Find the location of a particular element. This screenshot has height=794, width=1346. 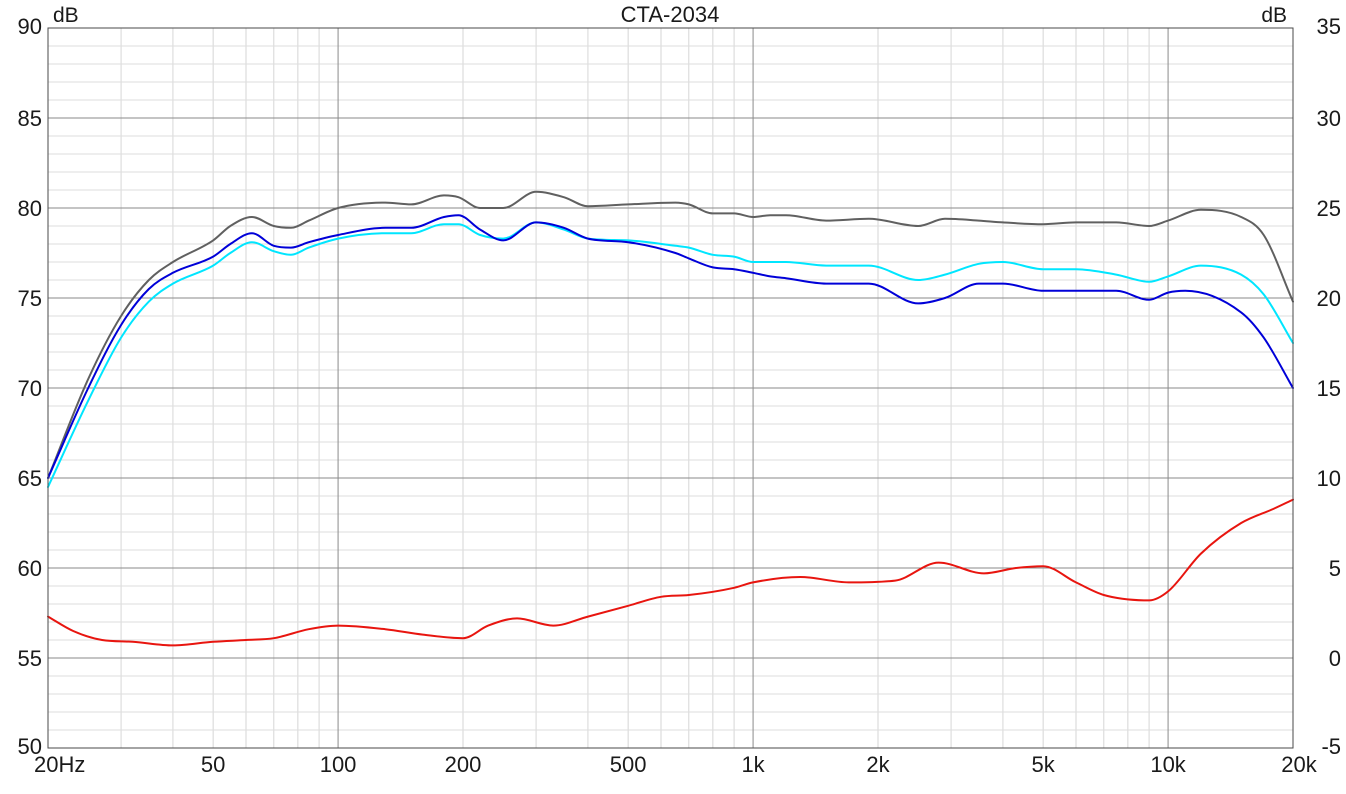

y-left-tick-label: 80 is located at coordinates (30, 208).